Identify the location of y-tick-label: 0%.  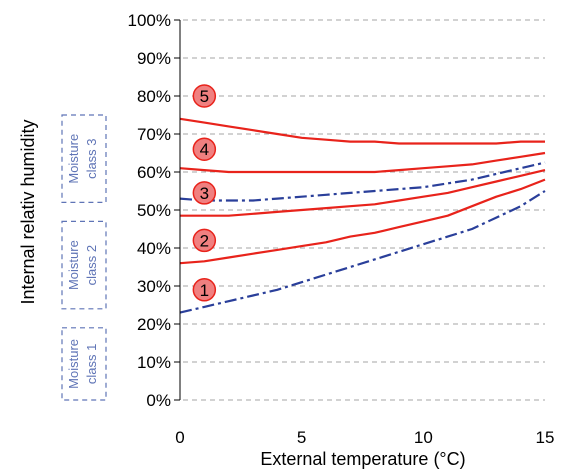
(158, 400).